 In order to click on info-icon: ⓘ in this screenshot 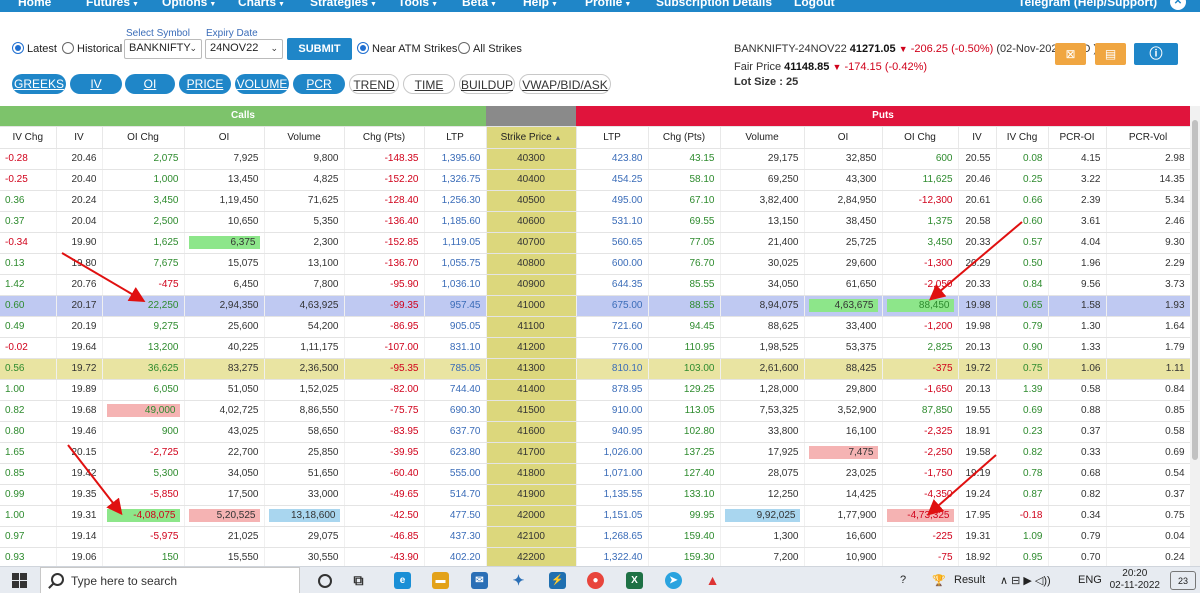, I will do `click(1156, 54)`.